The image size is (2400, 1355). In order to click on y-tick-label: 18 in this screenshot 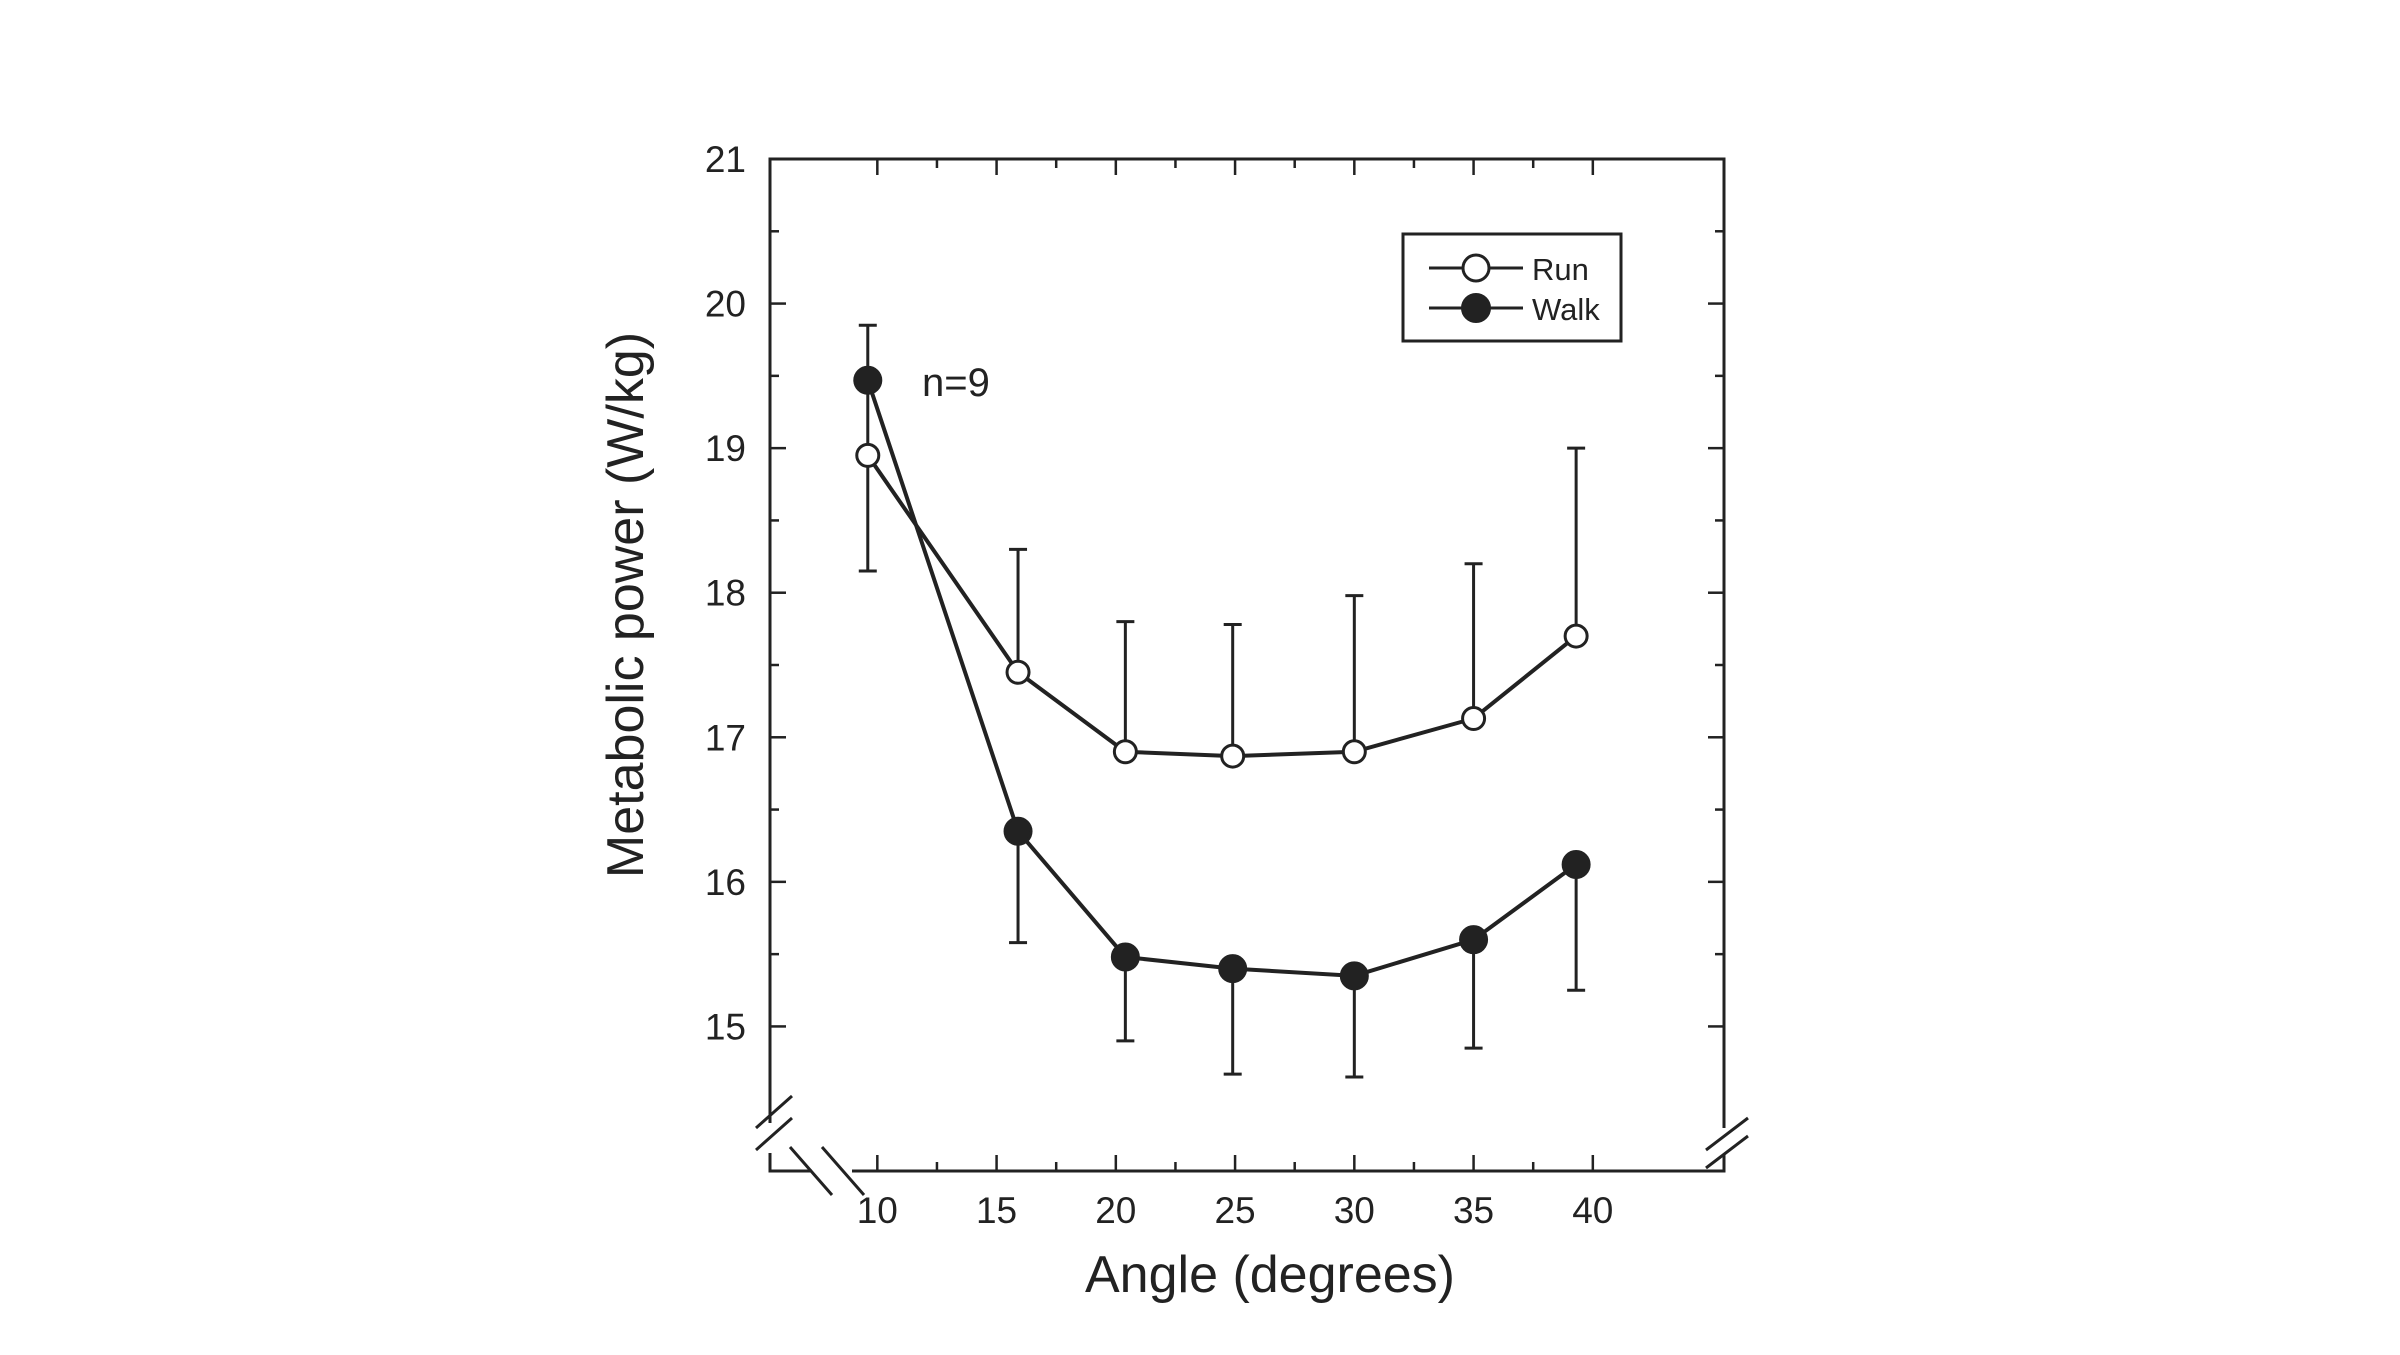, I will do `click(725, 593)`.